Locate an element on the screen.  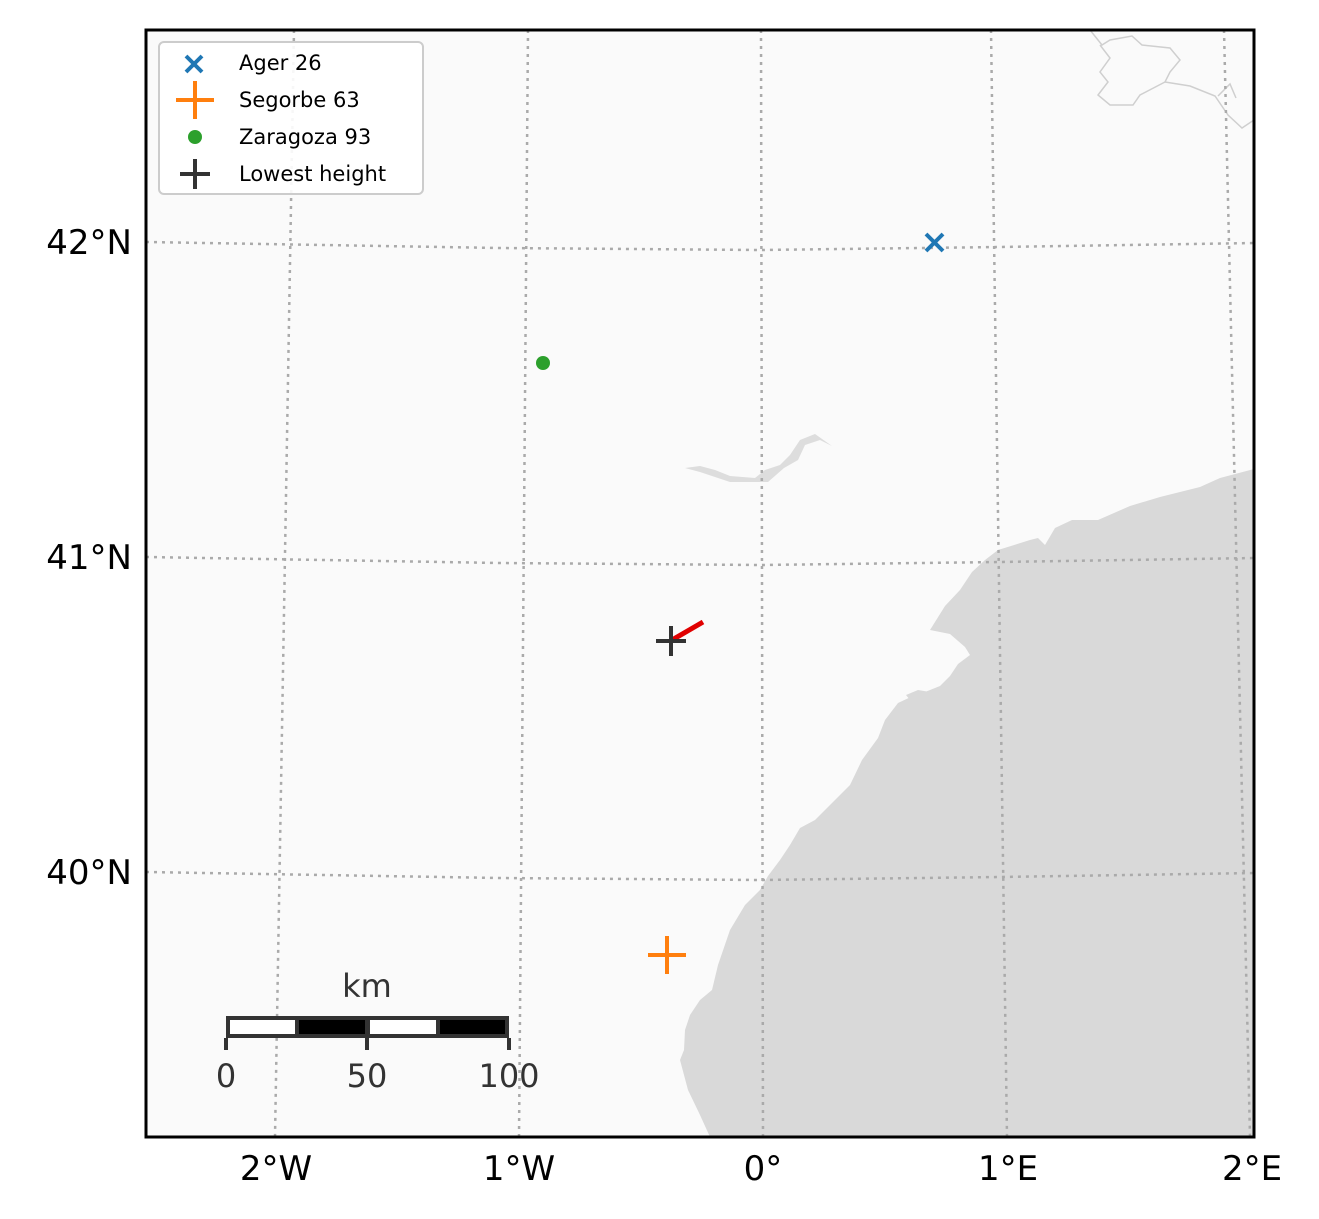
scale-bar: km 0 50 100 is located at coordinates (378, 1031).